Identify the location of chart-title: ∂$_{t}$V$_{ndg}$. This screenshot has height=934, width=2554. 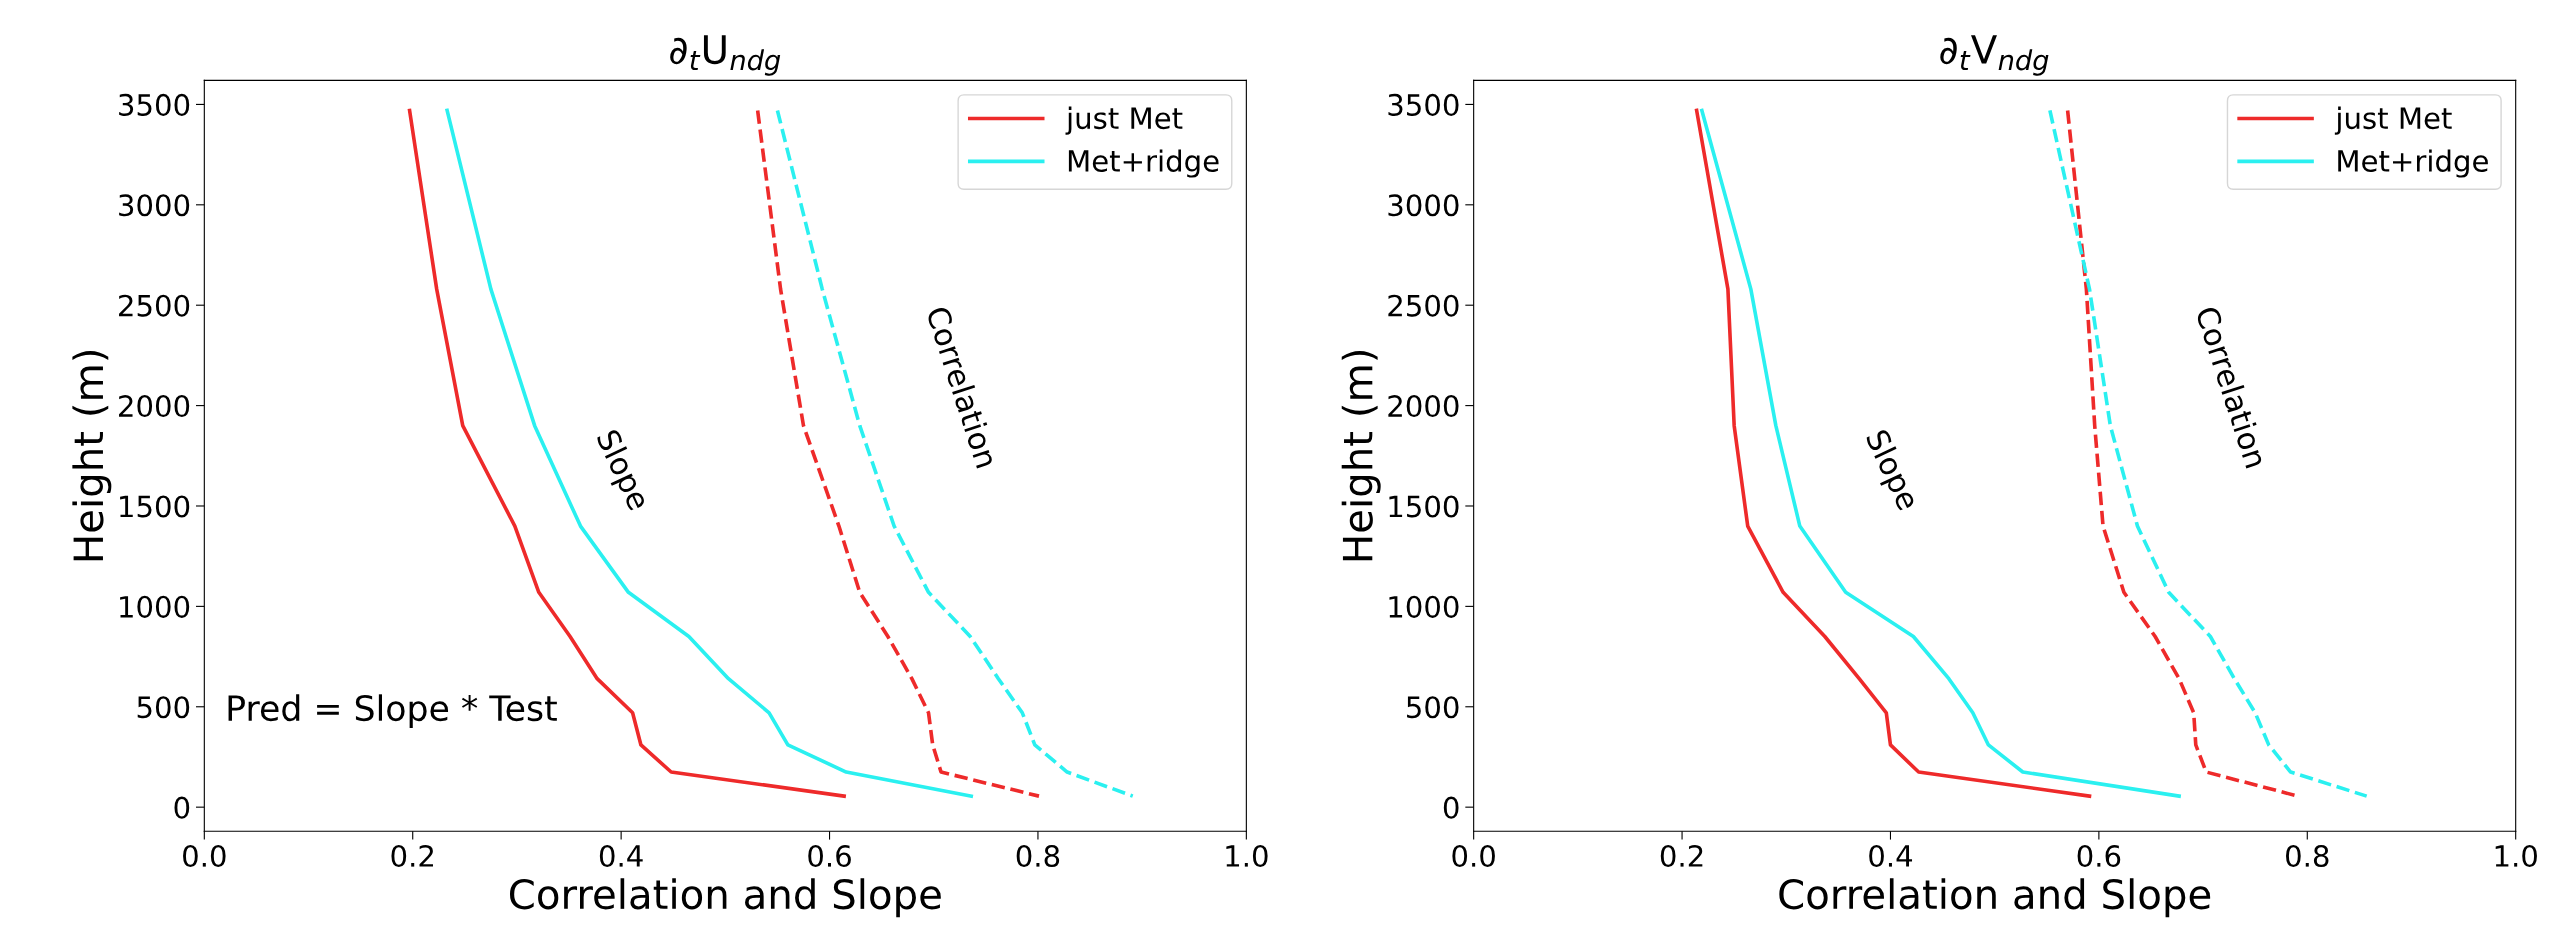
(1994, 55).